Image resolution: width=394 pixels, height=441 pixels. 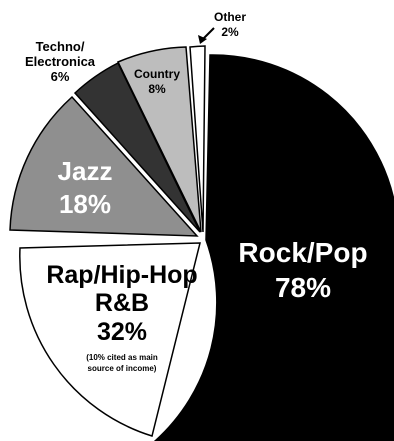 I want to click on label-rap-rb: R&B, so click(x=122, y=303).